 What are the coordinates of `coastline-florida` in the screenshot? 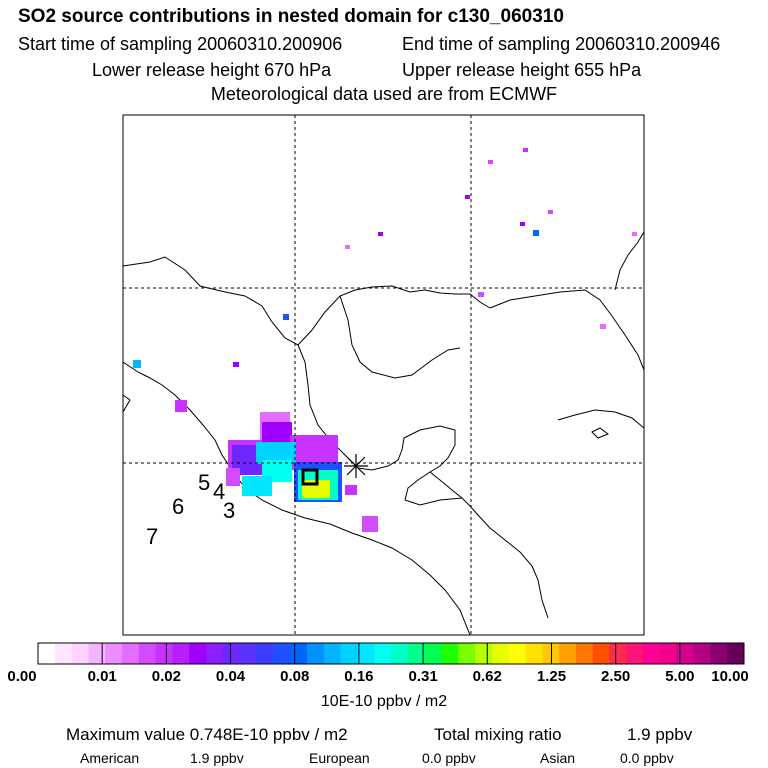 It's located at (566, 330).